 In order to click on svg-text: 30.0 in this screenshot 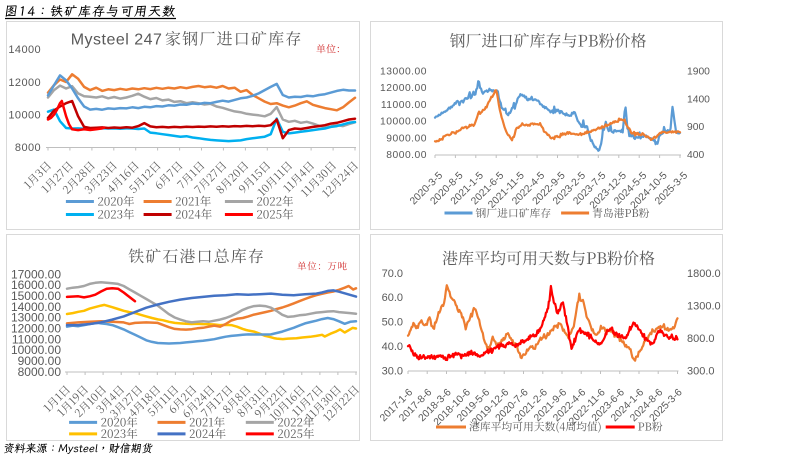, I will do `click(392, 372)`.